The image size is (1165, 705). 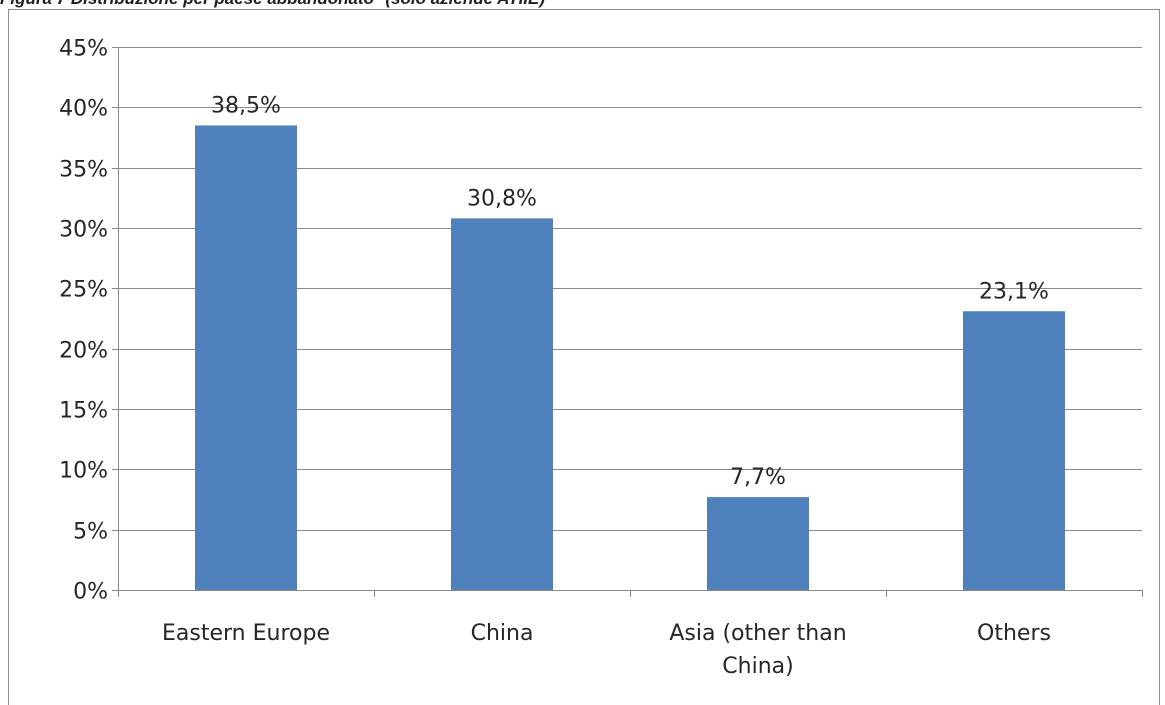 What do you see at coordinates (1014, 633) in the screenshot?
I see `category-label: Others` at bounding box center [1014, 633].